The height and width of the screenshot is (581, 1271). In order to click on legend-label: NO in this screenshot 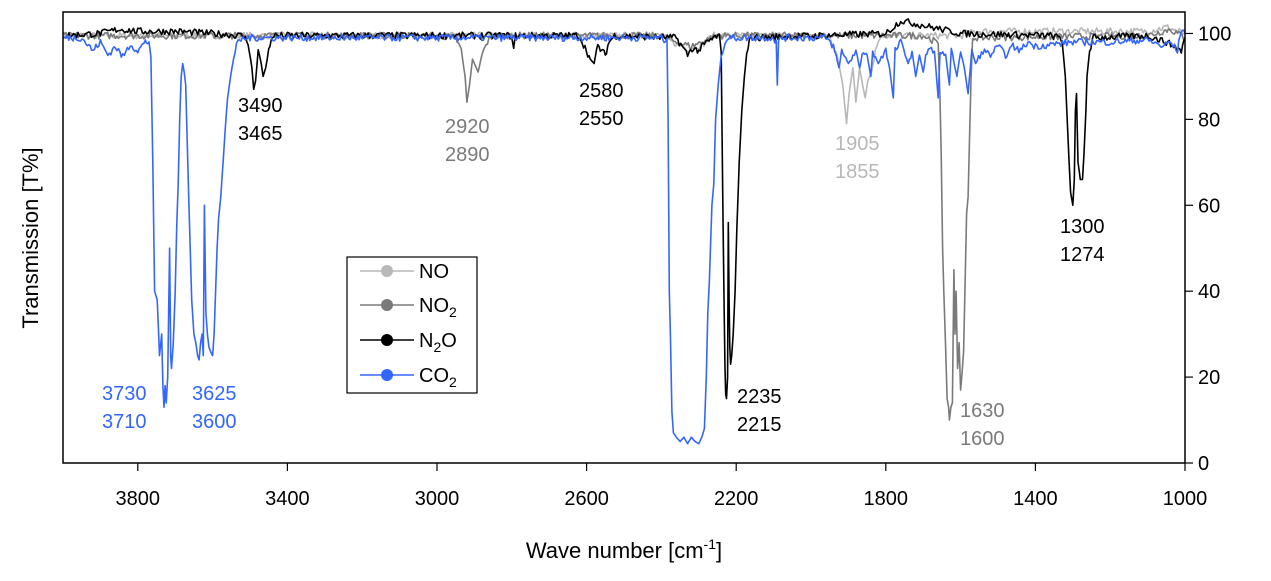, I will do `click(434, 272)`.